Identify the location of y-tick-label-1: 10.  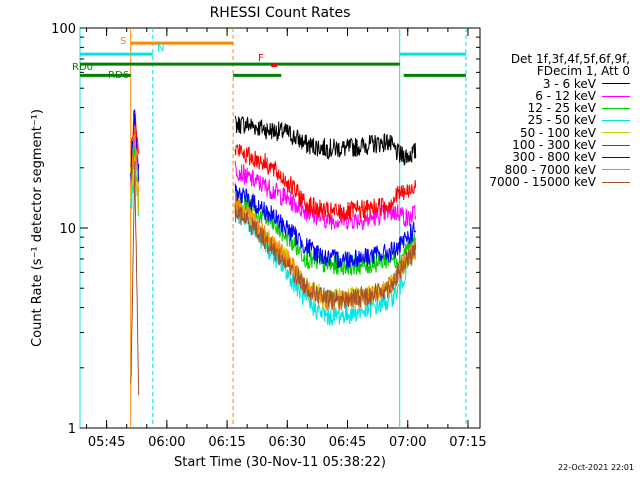
(67, 229).